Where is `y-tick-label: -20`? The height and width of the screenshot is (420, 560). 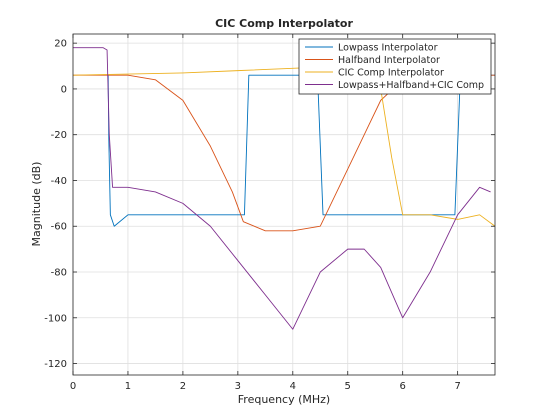
y-tick-label: -20 is located at coordinates (59, 135).